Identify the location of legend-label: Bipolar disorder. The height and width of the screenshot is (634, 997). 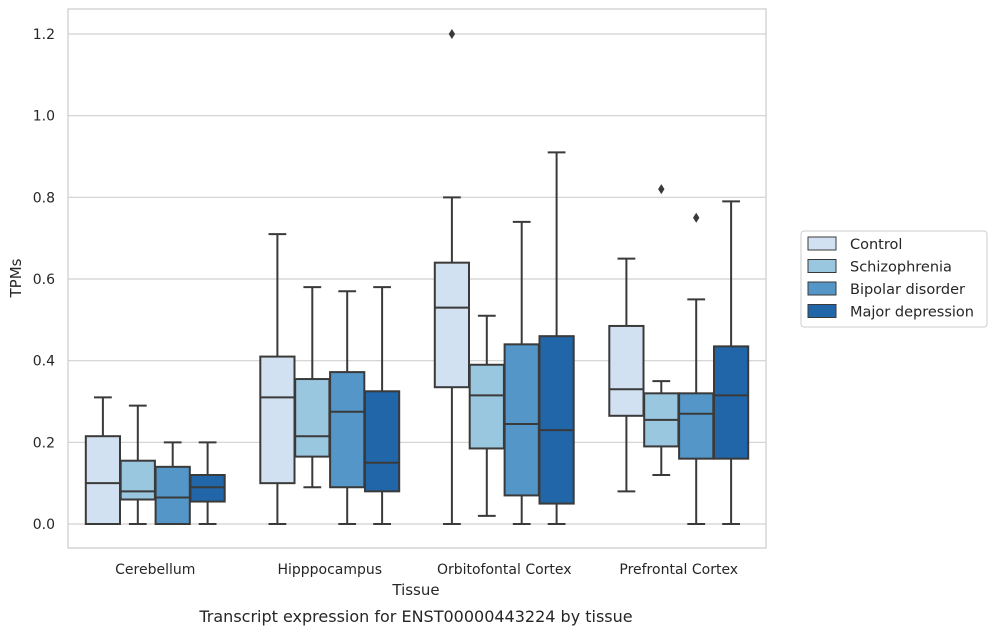
(907, 290).